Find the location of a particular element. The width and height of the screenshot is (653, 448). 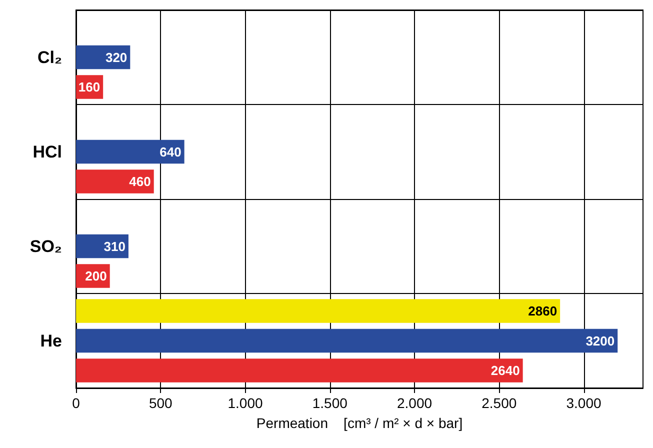

data-label: 3200 is located at coordinates (600, 340).